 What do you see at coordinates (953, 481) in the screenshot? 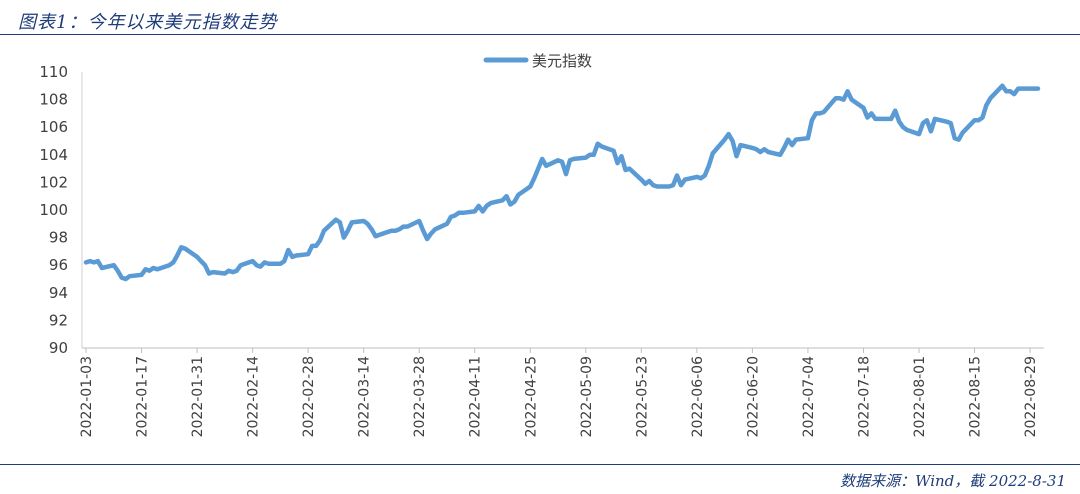
I see `source-note: 数据来源：Wind，截 2022-8-31` at bounding box center [953, 481].